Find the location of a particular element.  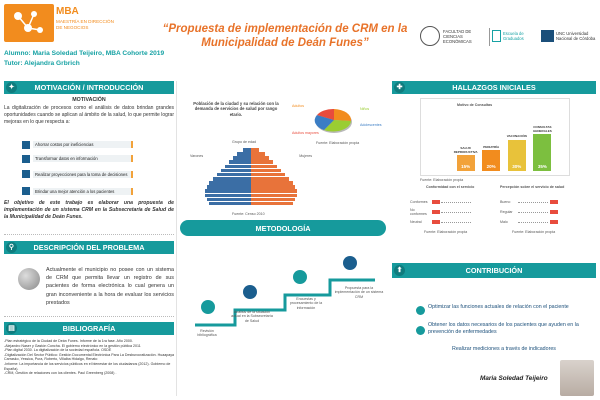

source-consultas: Fuente: Elaboración propia is located at coordinates (442, 180).